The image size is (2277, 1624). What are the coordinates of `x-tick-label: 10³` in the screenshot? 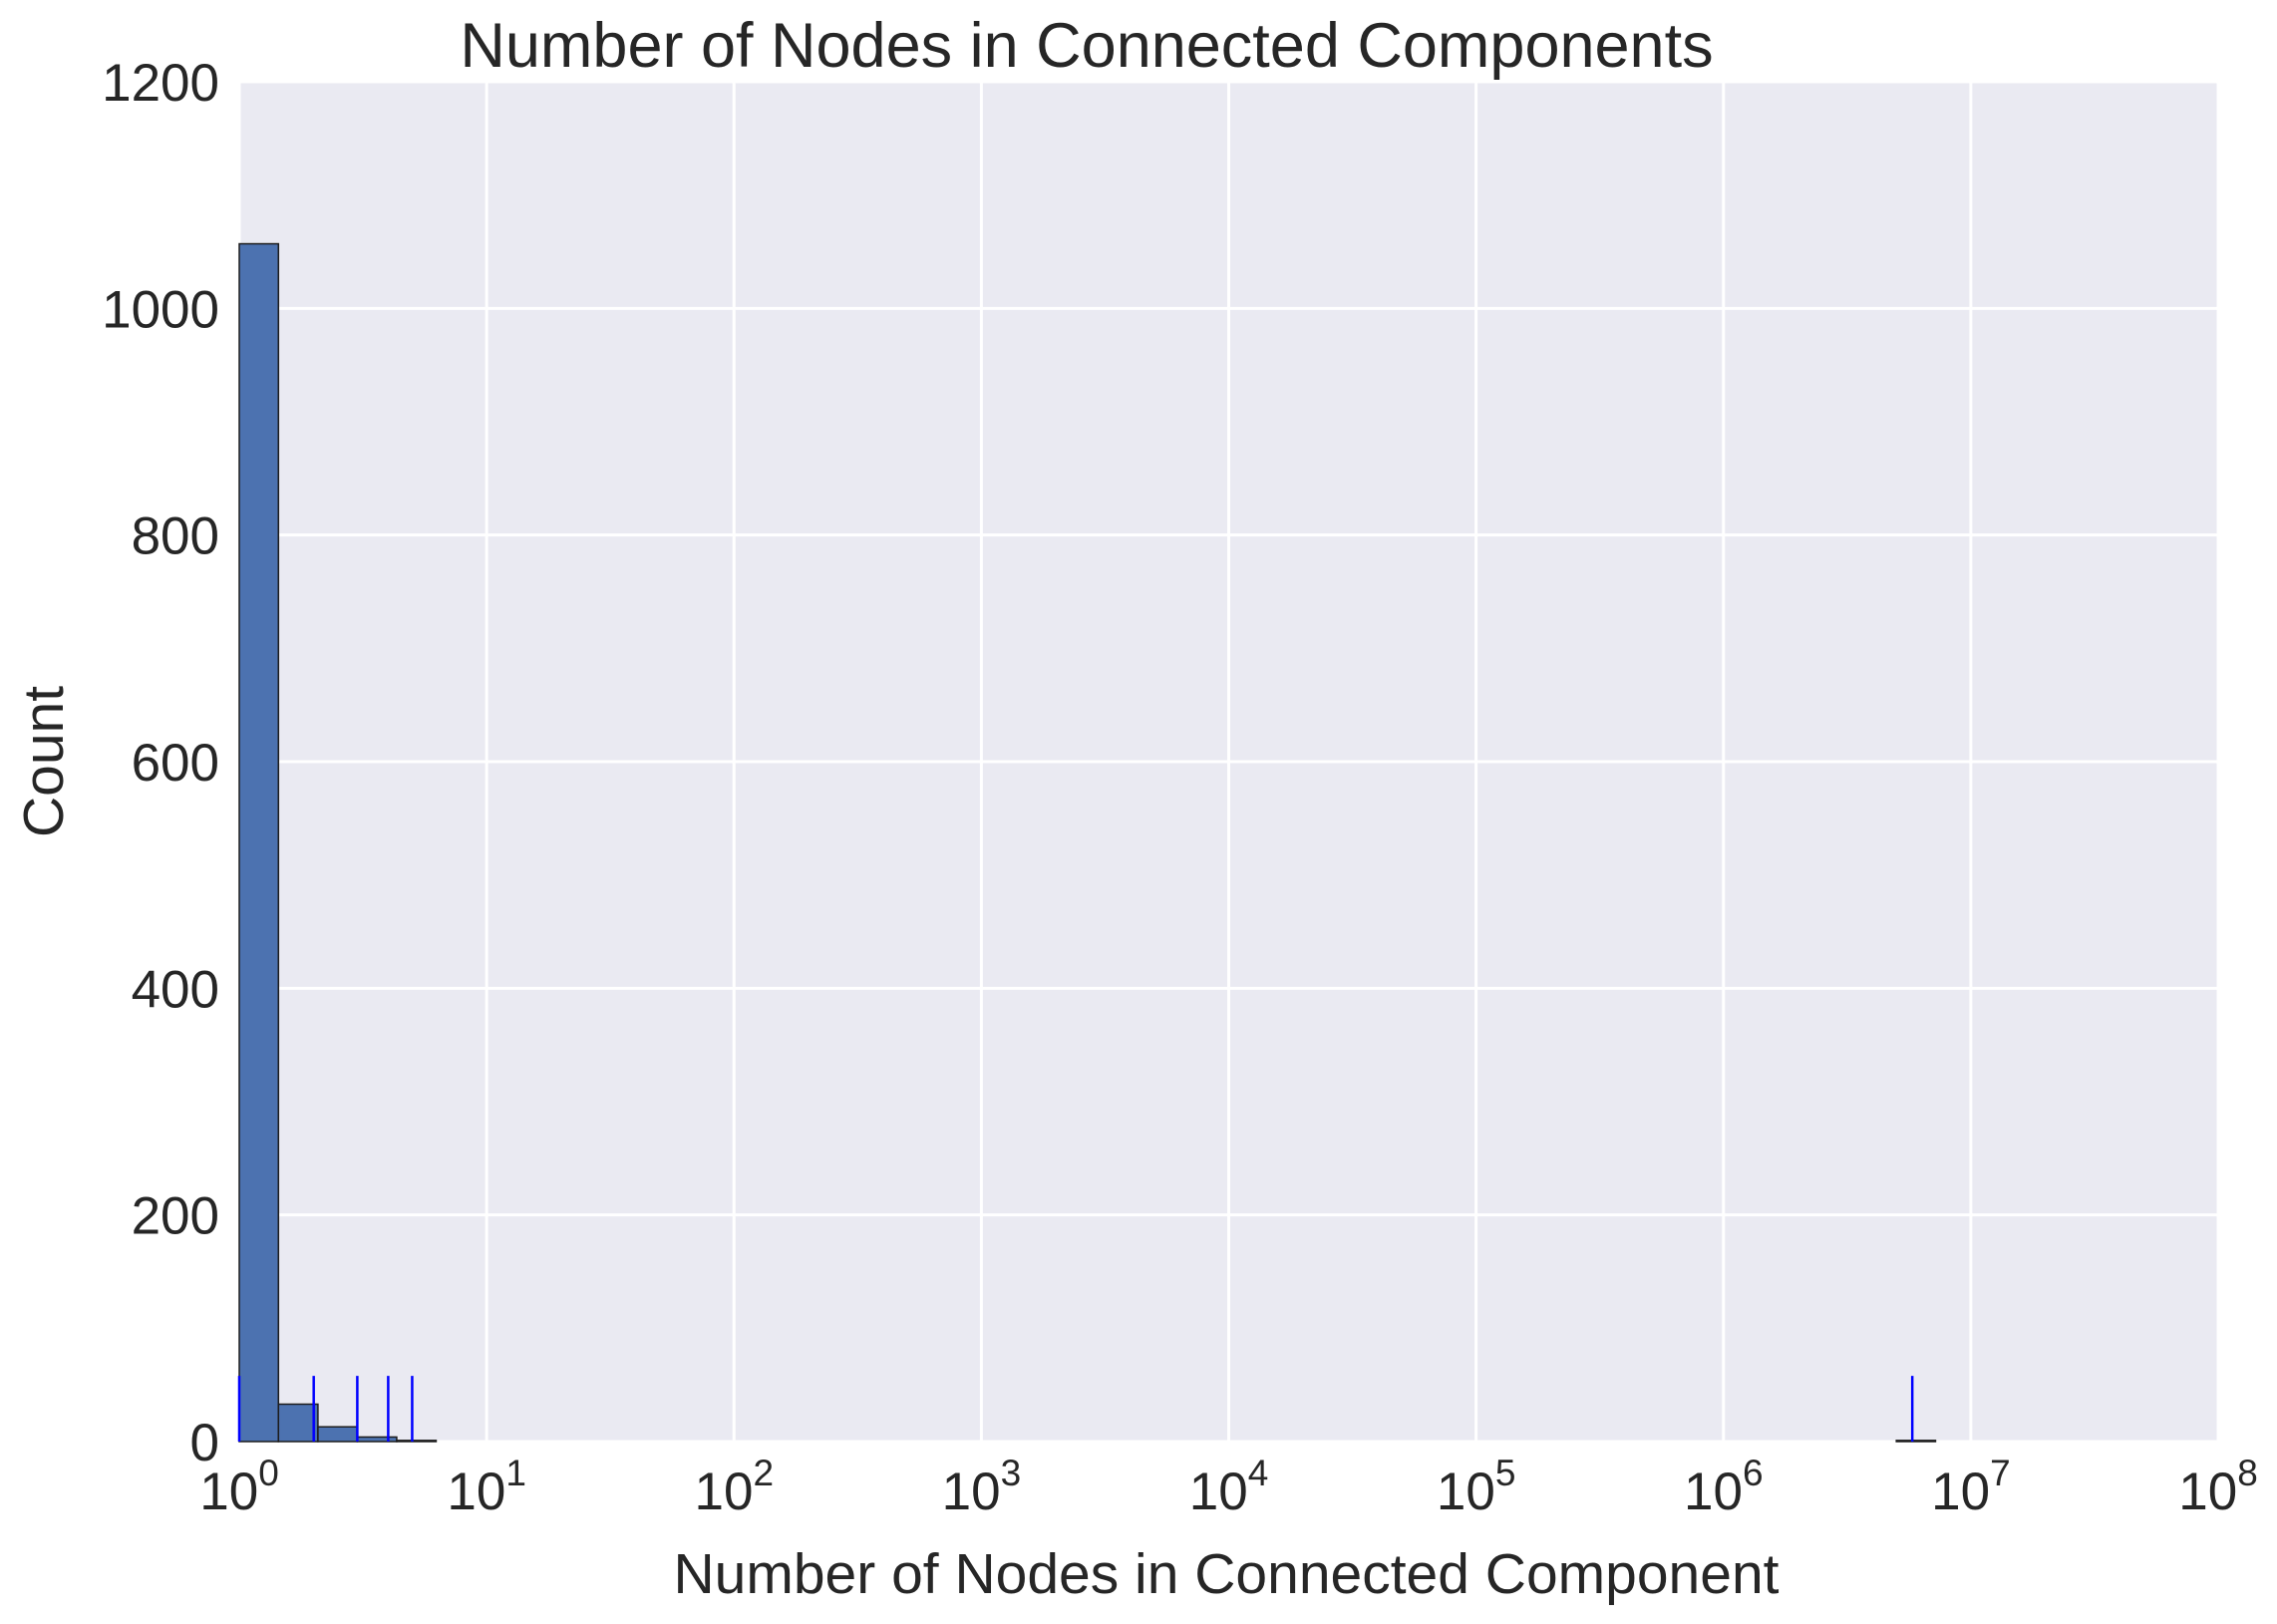 It's located at (982, 1487).